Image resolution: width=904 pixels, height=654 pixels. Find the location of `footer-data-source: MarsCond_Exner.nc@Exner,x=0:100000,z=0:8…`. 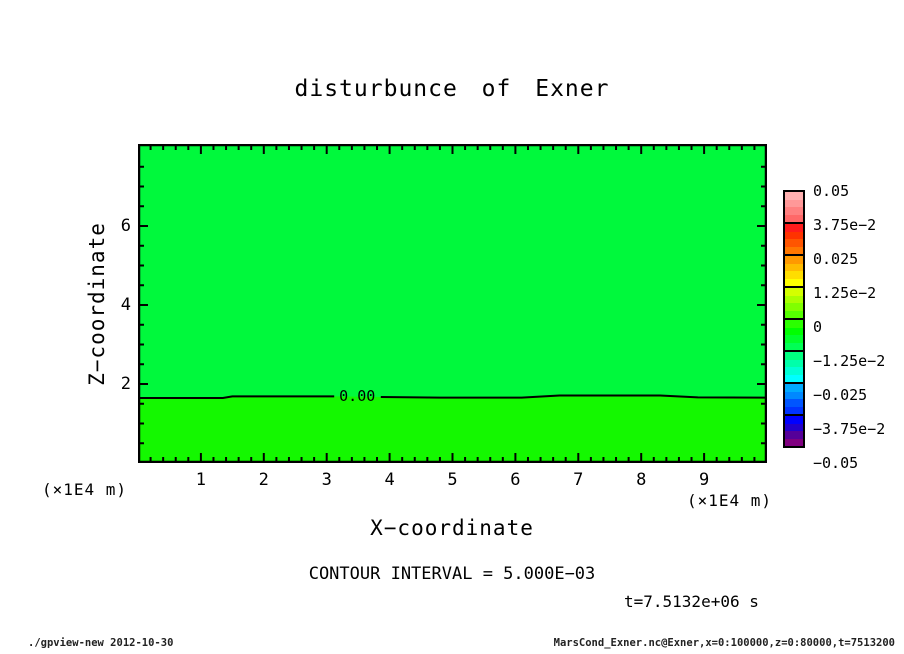

footer-data-source: MarsCond_Exner.nc@Exner,x=0:100000,z=0:8… is located at coordinates (724, 643).